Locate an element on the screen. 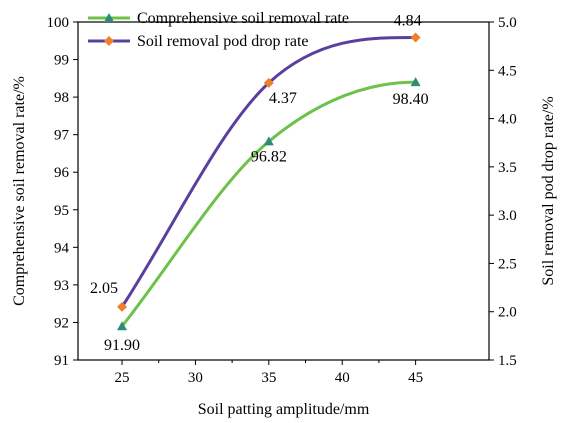 The height and width of the screenshot is (423, 564). y-left-axis-title: Comprehensive soil removal rate/% is located at coordinates (19, 191).